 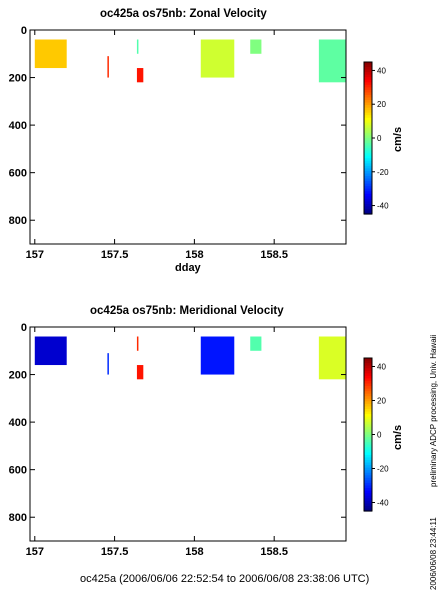 I want to click on colorbar-tick-label: -20, so click(x=383, y=172).